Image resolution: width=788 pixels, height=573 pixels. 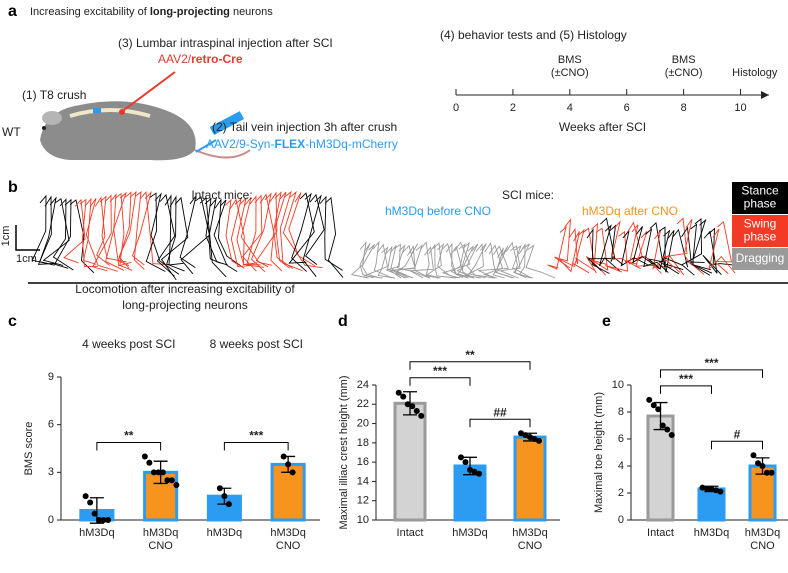 What do you see at coordinates (12, 11) in the screenshot?
I see `panel-label: a` at bounding box center [12, 11].